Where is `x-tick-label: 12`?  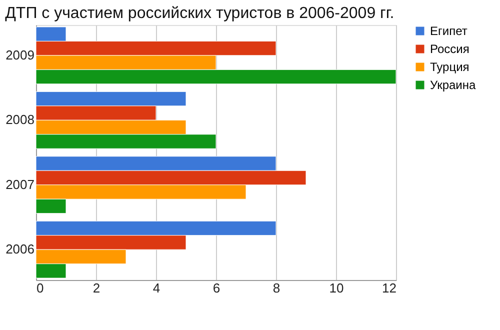
x-tick-label: 12 is located at coordinates (389, 288).